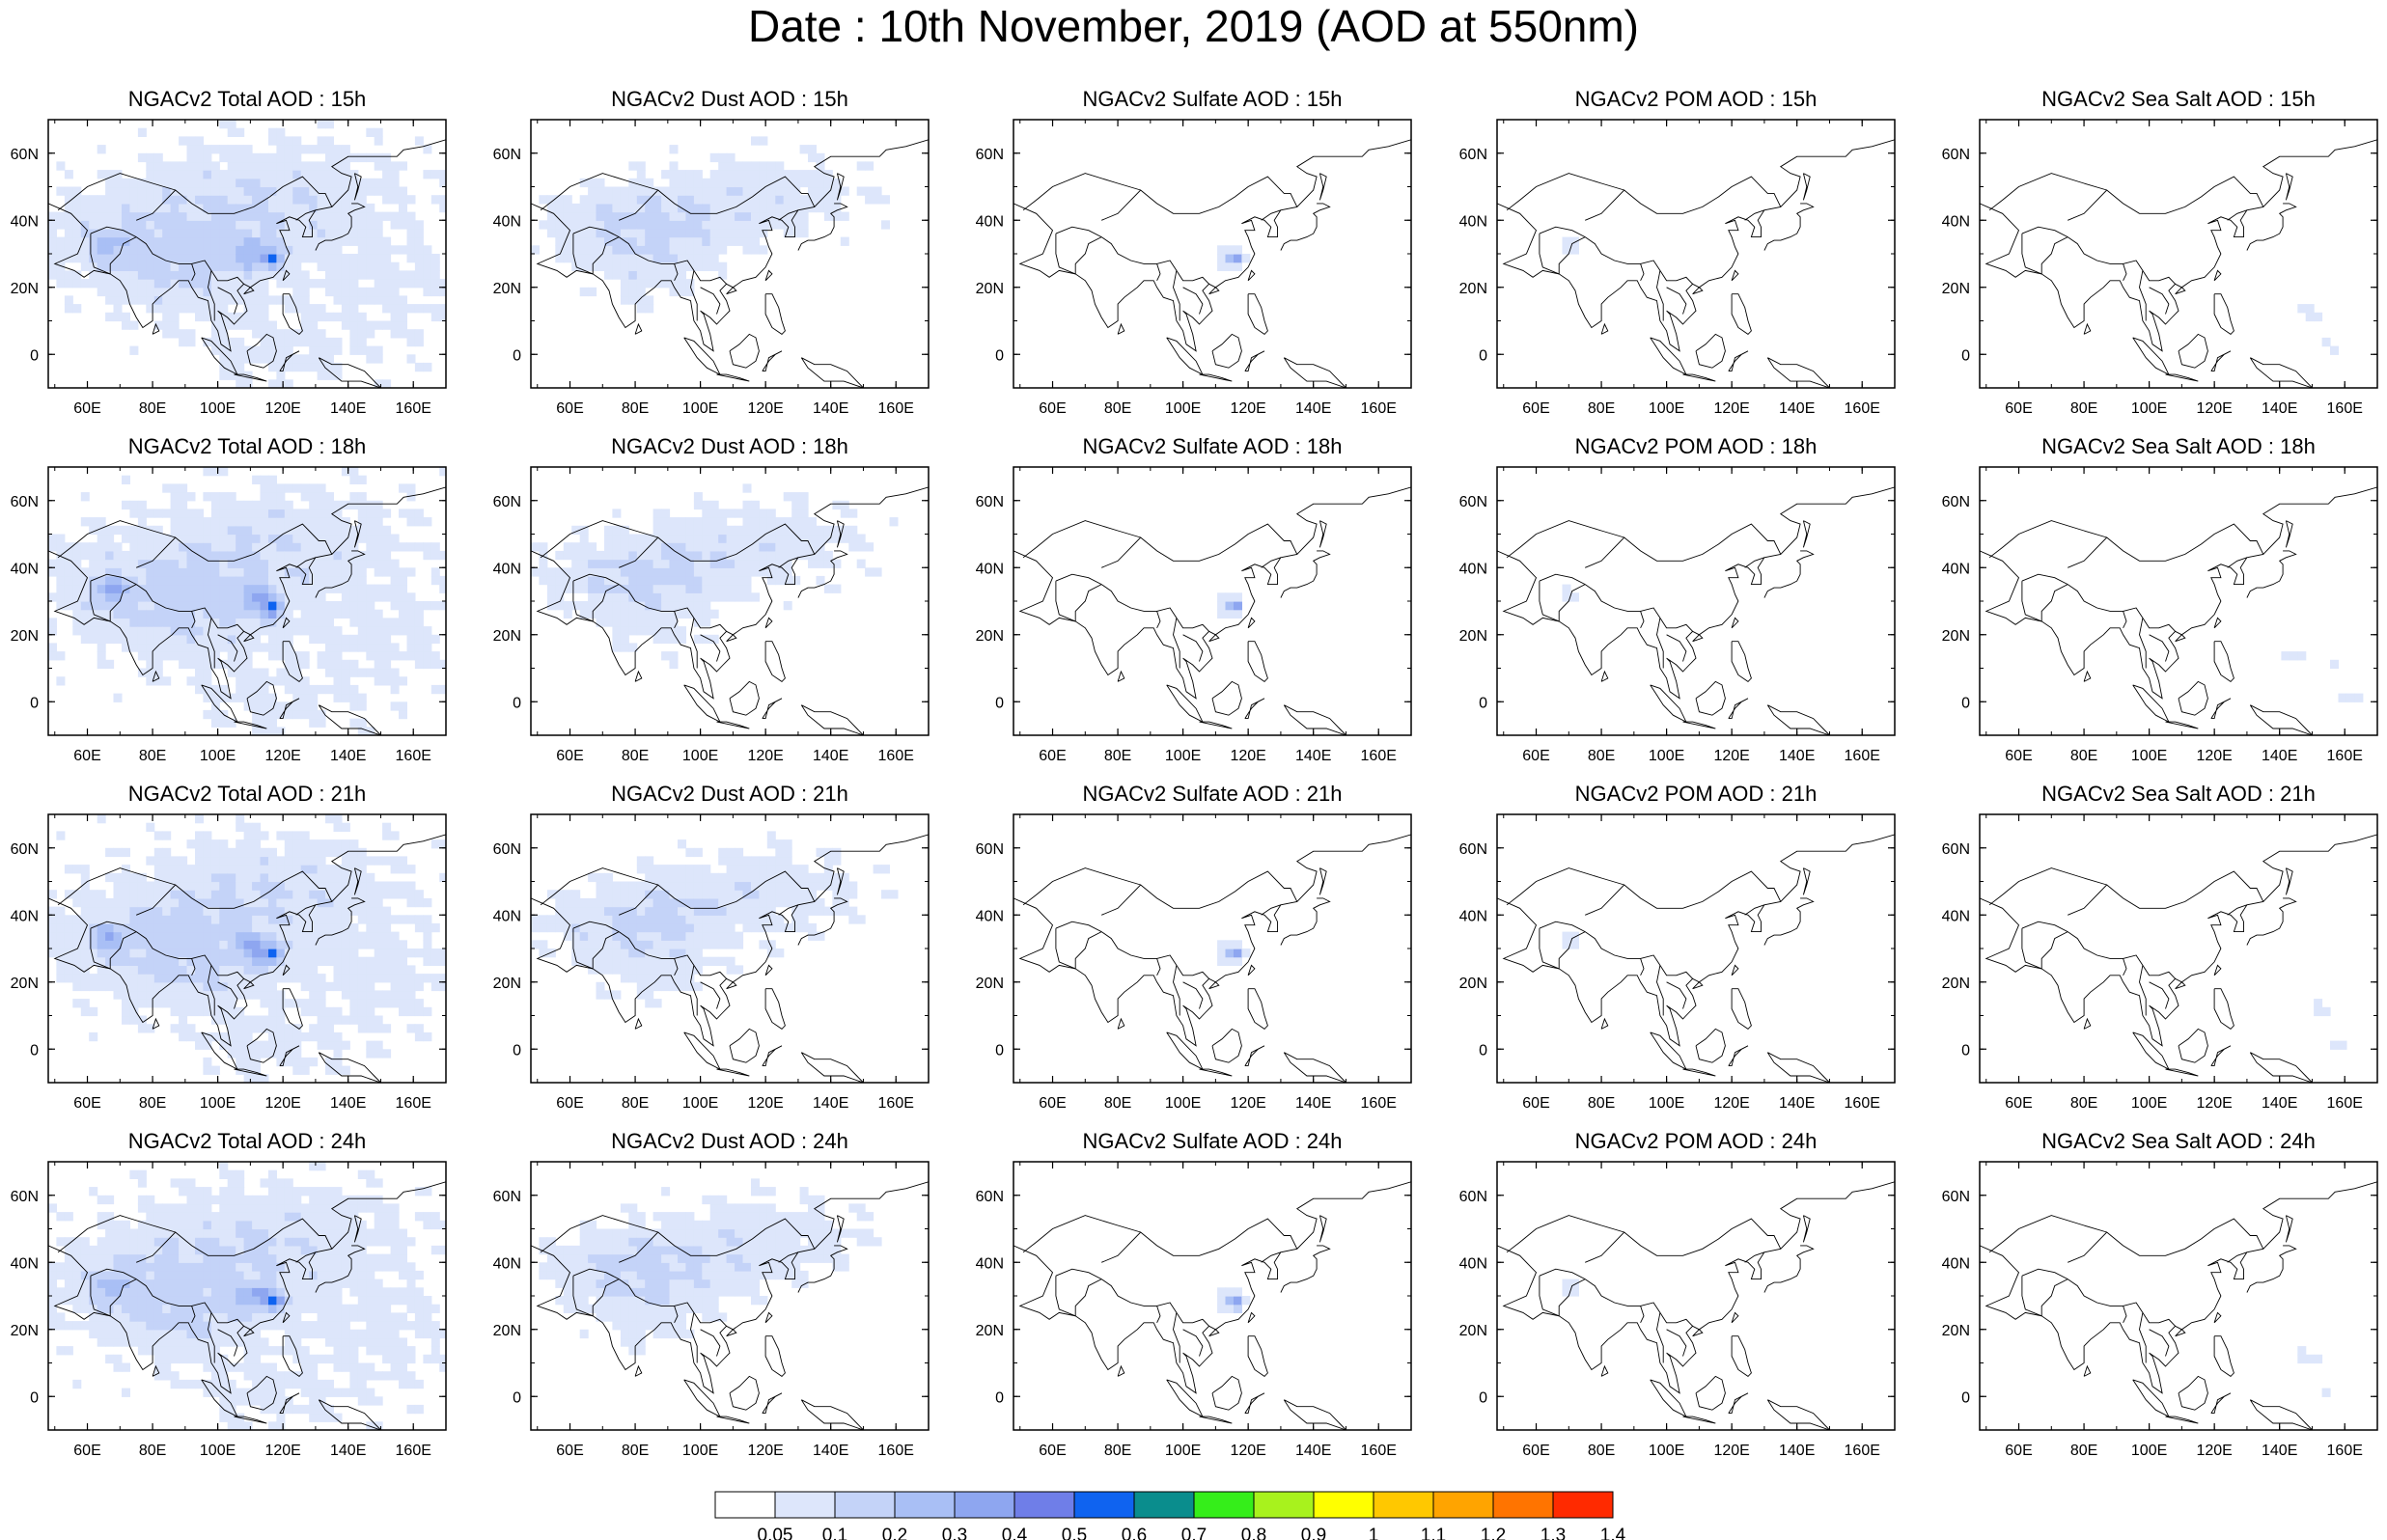  What do you see at coordinates (729, 1141) in the screenshot?
I see `panel-title: NGACv2 Dust AOD : 24h` at bounding box center [729, 1141].